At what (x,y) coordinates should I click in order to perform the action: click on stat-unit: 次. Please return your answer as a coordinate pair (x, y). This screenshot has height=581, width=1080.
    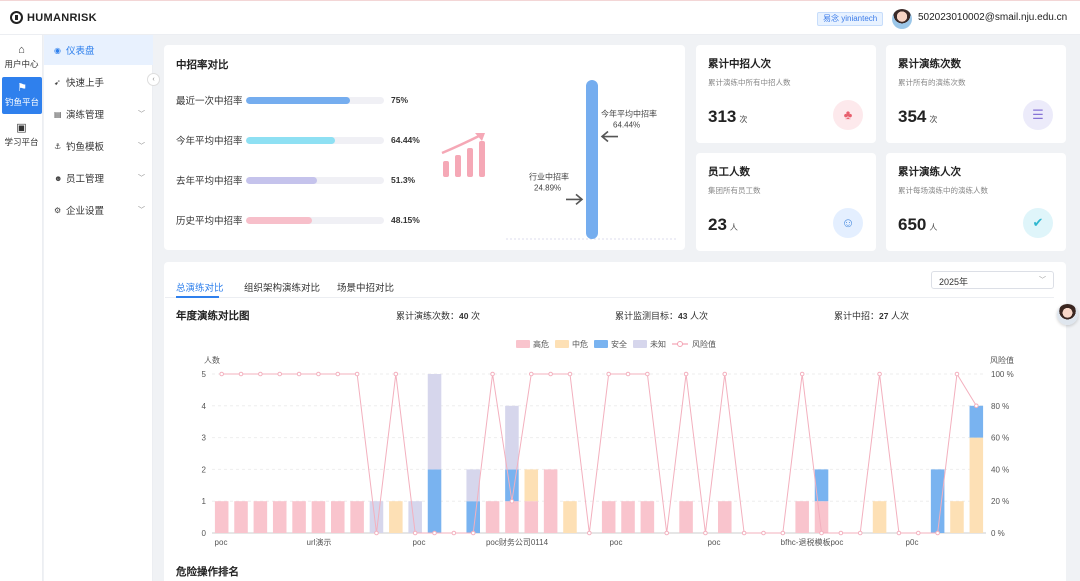
    Looking at the image, I should click on (933, 119).